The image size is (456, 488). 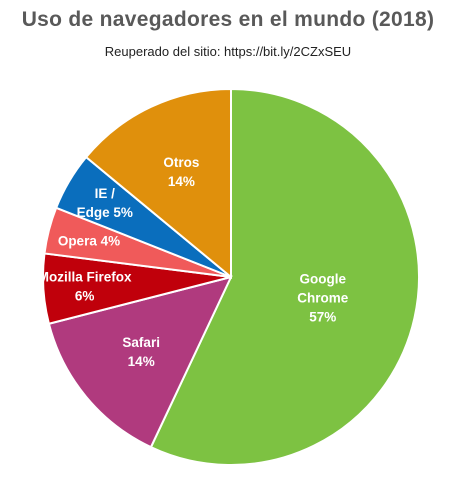 I want to click on slice-label-mozilla-firefox: Mozilla Firefox 6%, so click(x=85, y=287).